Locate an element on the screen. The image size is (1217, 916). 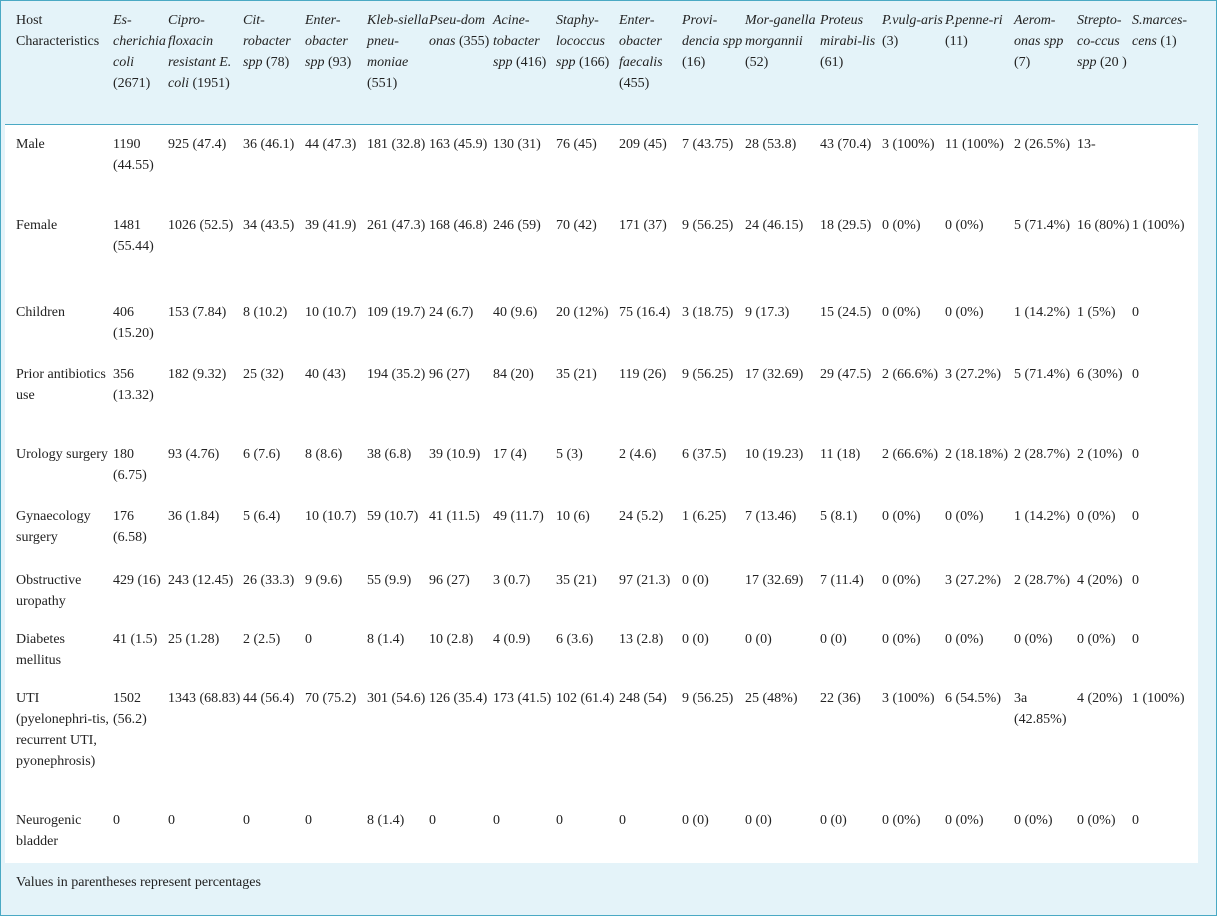
row-label: Obstructive uropathy is located at coordinates (59, 595).